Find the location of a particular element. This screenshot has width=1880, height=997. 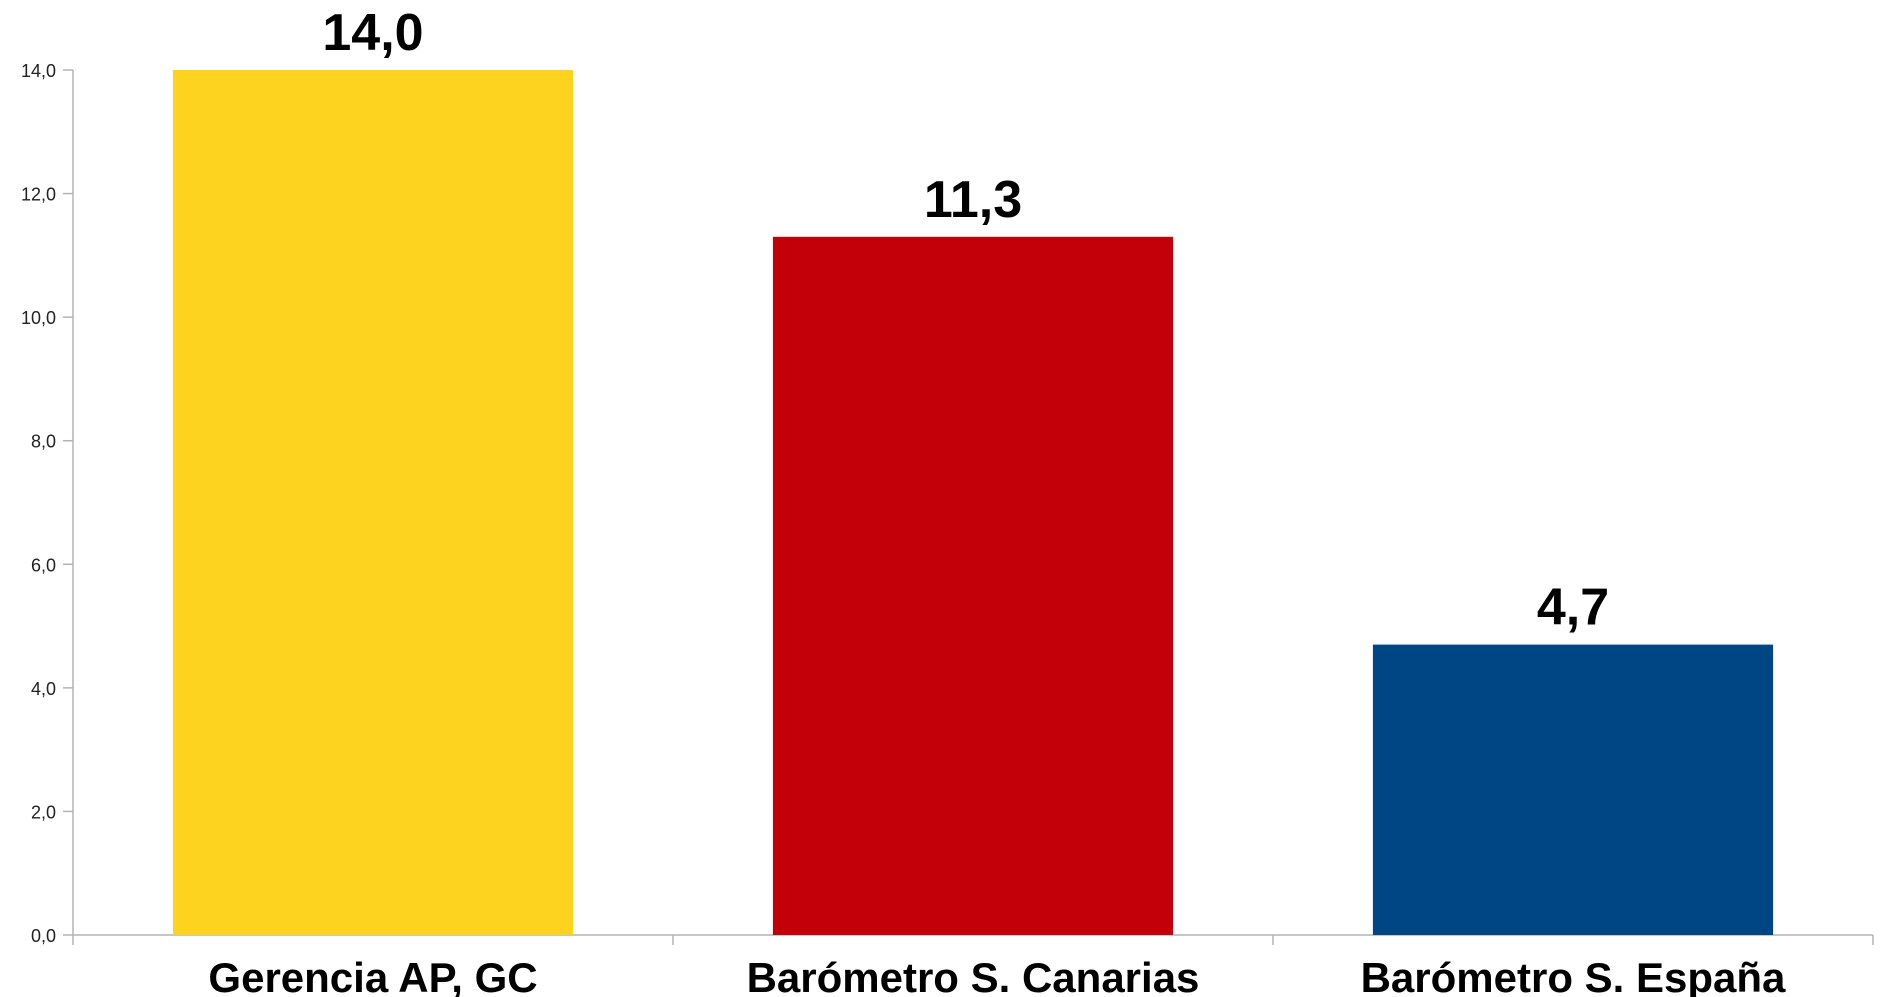

bar is located at coordinates (1573, 789).